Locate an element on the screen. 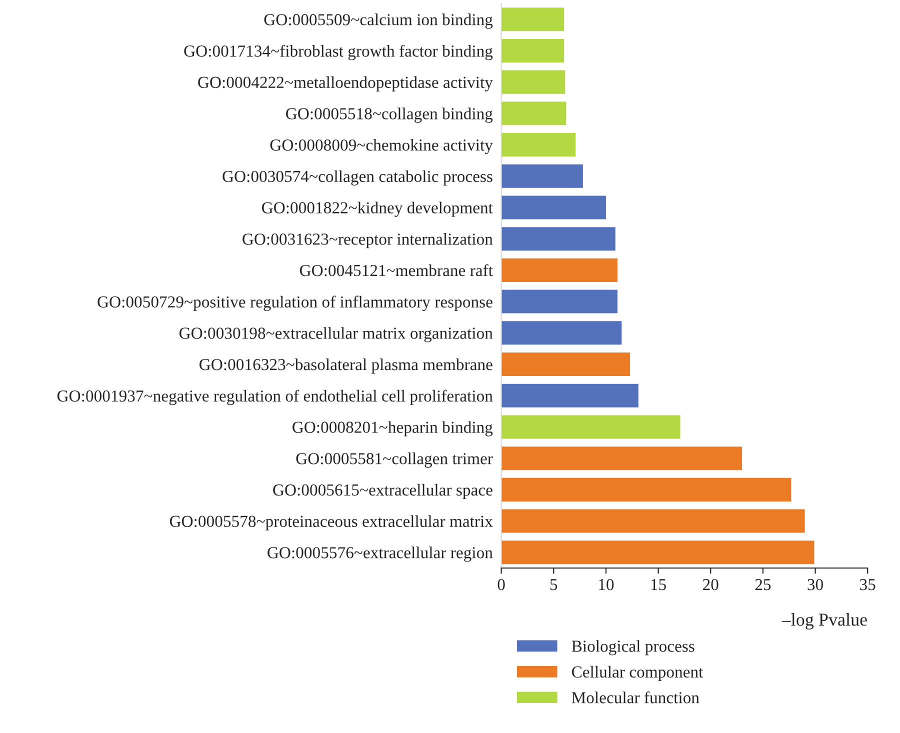 The width and height of the screenshot is (900, 733). x-tick-label: 15 is located at coordinates (658, 584).